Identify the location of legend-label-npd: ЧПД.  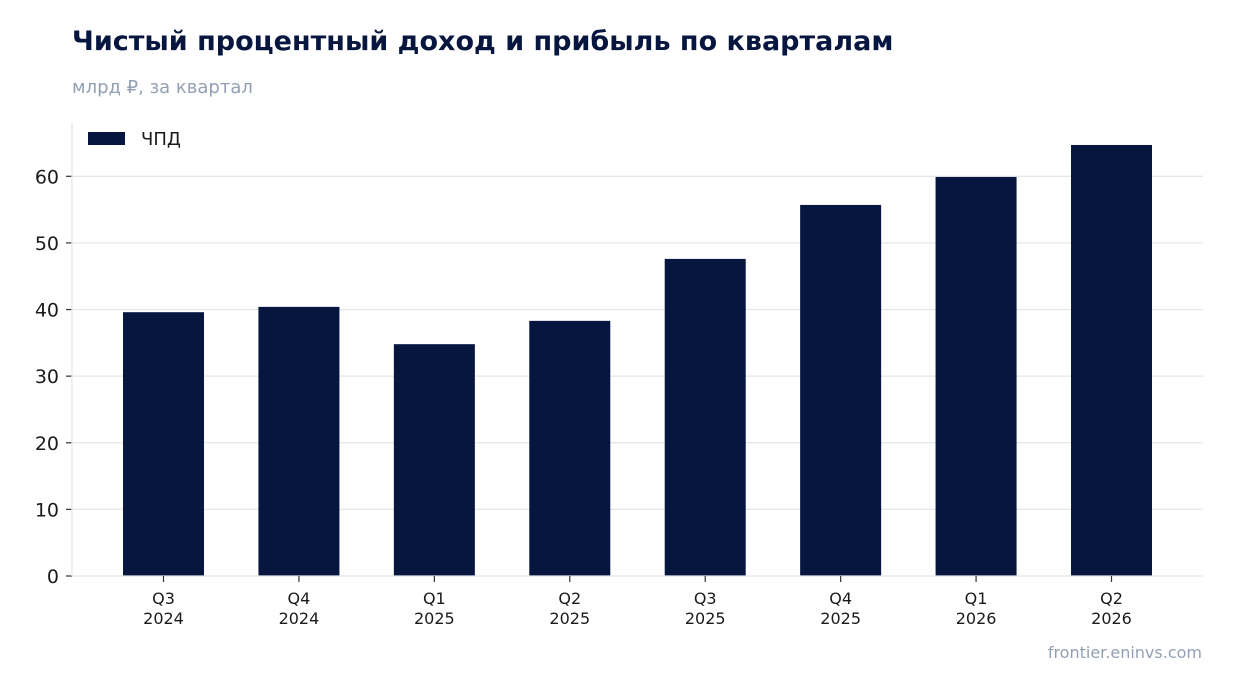
(161, 139).